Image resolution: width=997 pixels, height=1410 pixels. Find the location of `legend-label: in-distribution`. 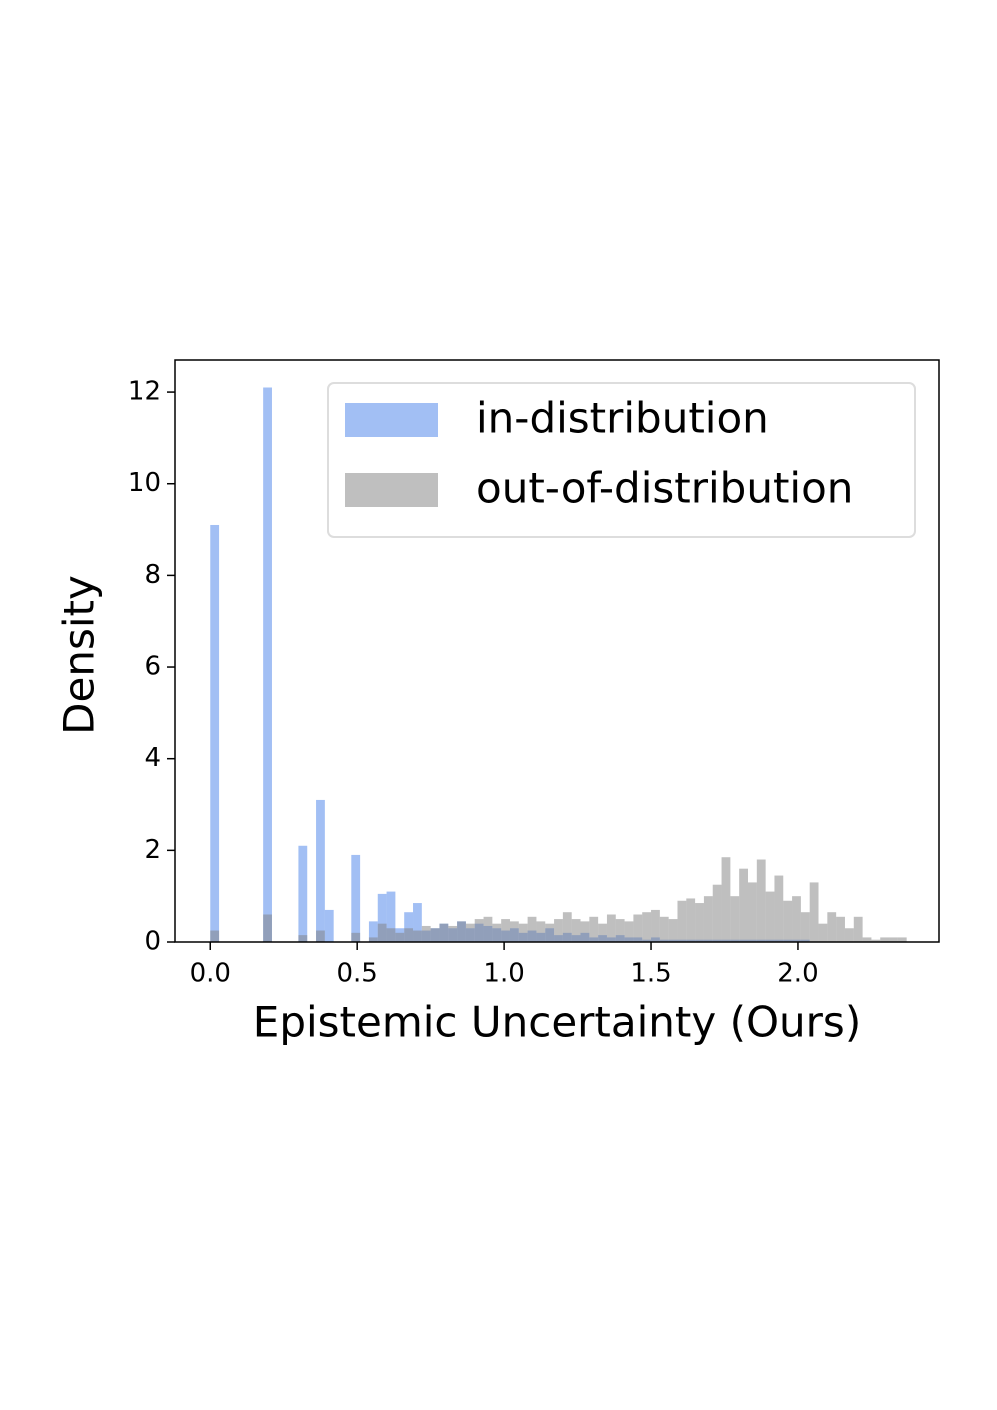

legend-label: in-distribution is located at coordinates (622, 418).